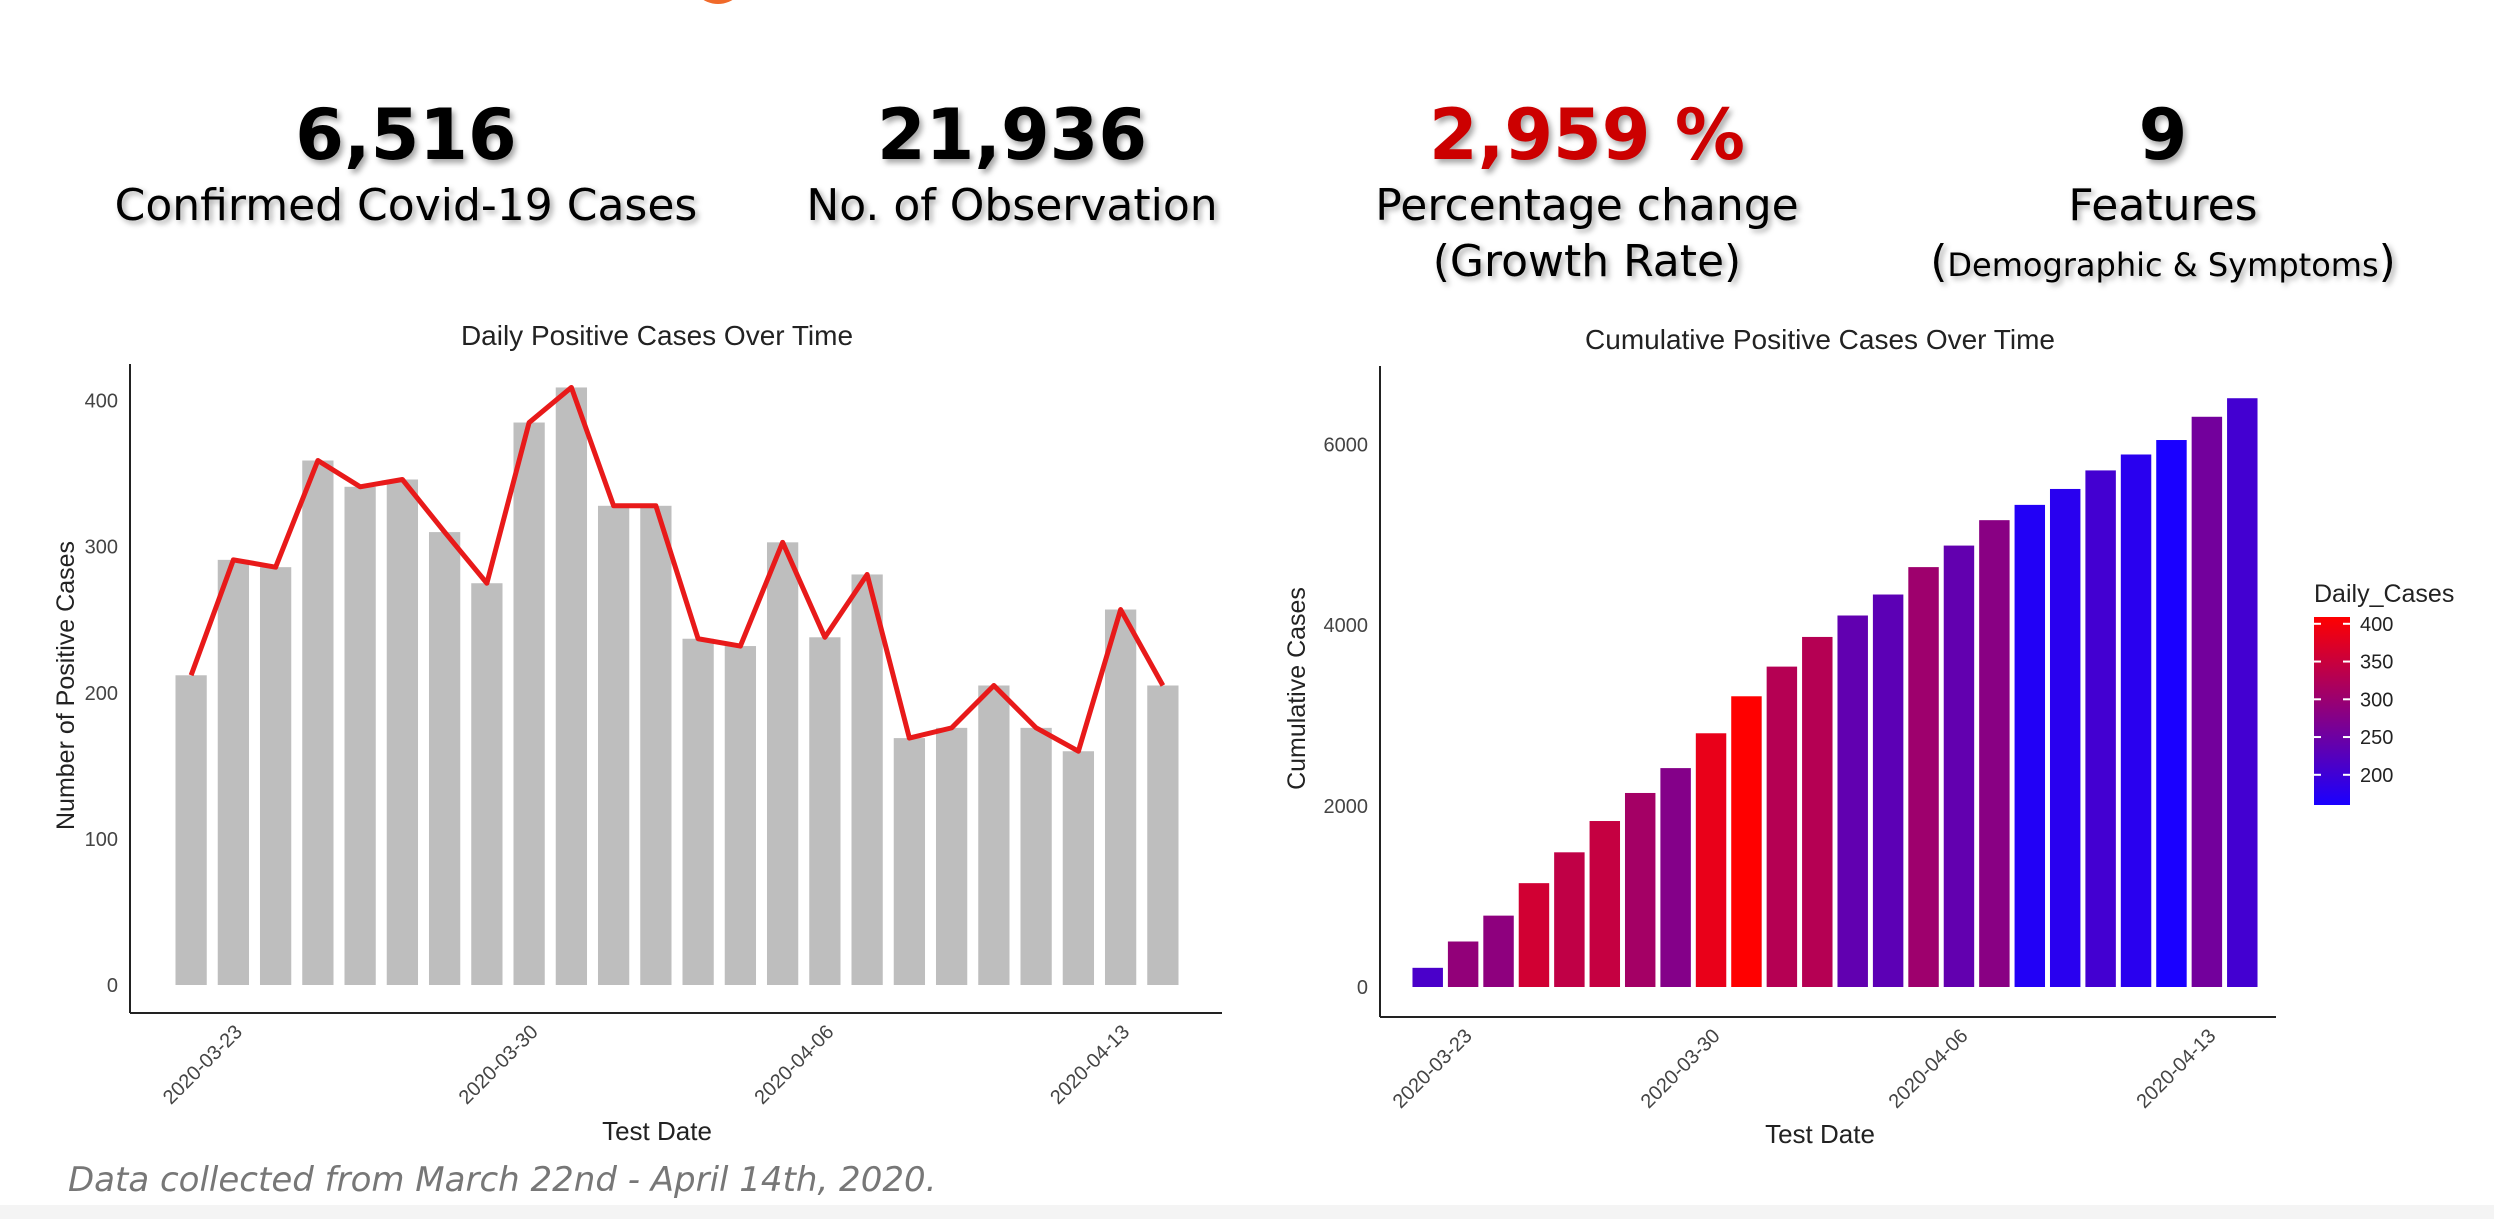 The height and width of the screenshot is (1219, 2494). What do you see at coordinates (1346, 626) in the screenshot?
I see `y-tick-label: 4000` at bounding box center [1346, 626].